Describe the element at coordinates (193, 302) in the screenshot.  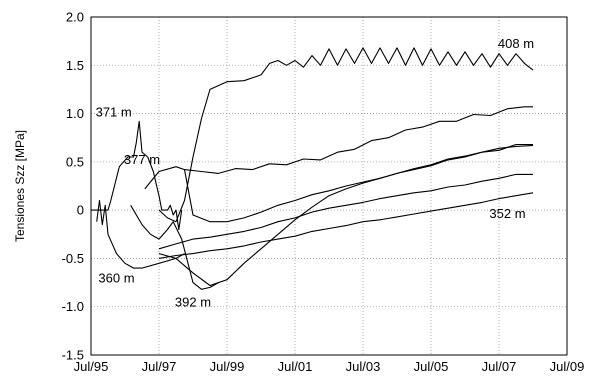
I see `series-label: 392 m` at that location.